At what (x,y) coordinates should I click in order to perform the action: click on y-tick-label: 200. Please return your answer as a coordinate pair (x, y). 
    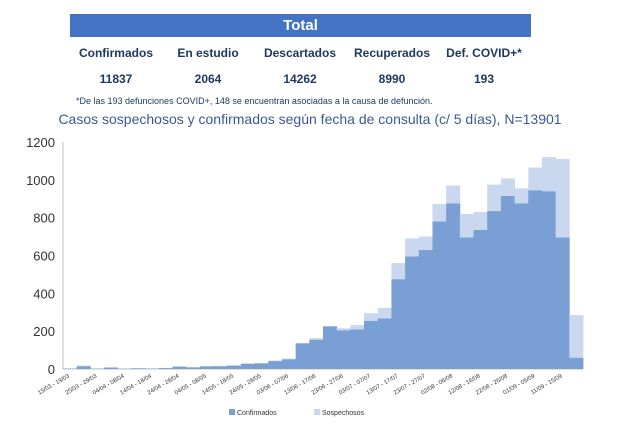
    Looking at the image, I should click on (44, 331).